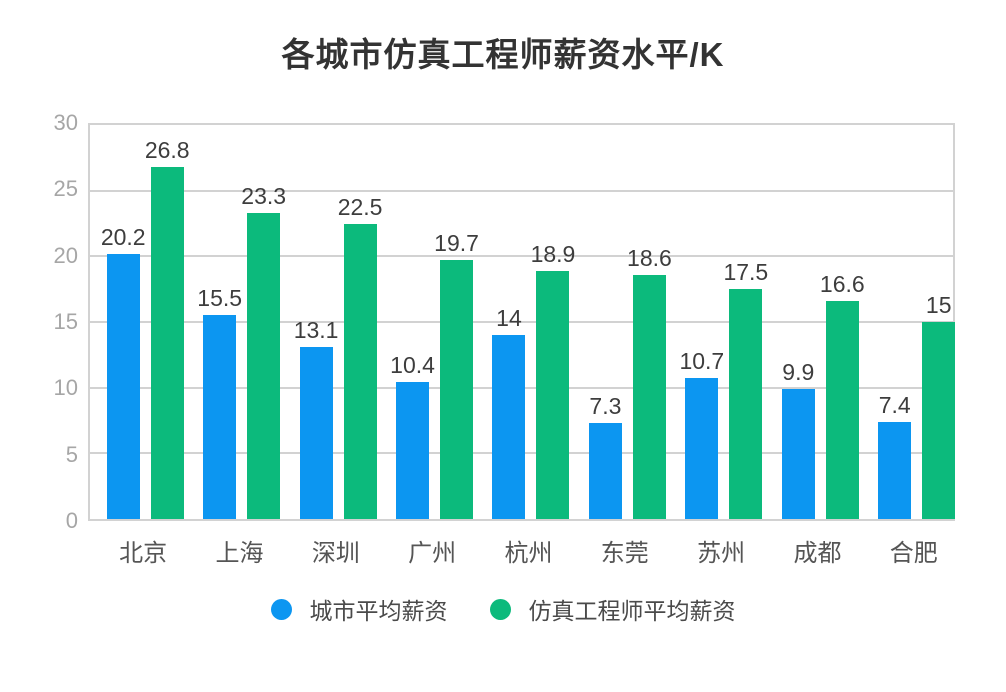 The image size is (1006, 692). What do you see at coordinates (509, 318) in the screenshot?
I see `value-label: 14` at bounding box center [509, 318].